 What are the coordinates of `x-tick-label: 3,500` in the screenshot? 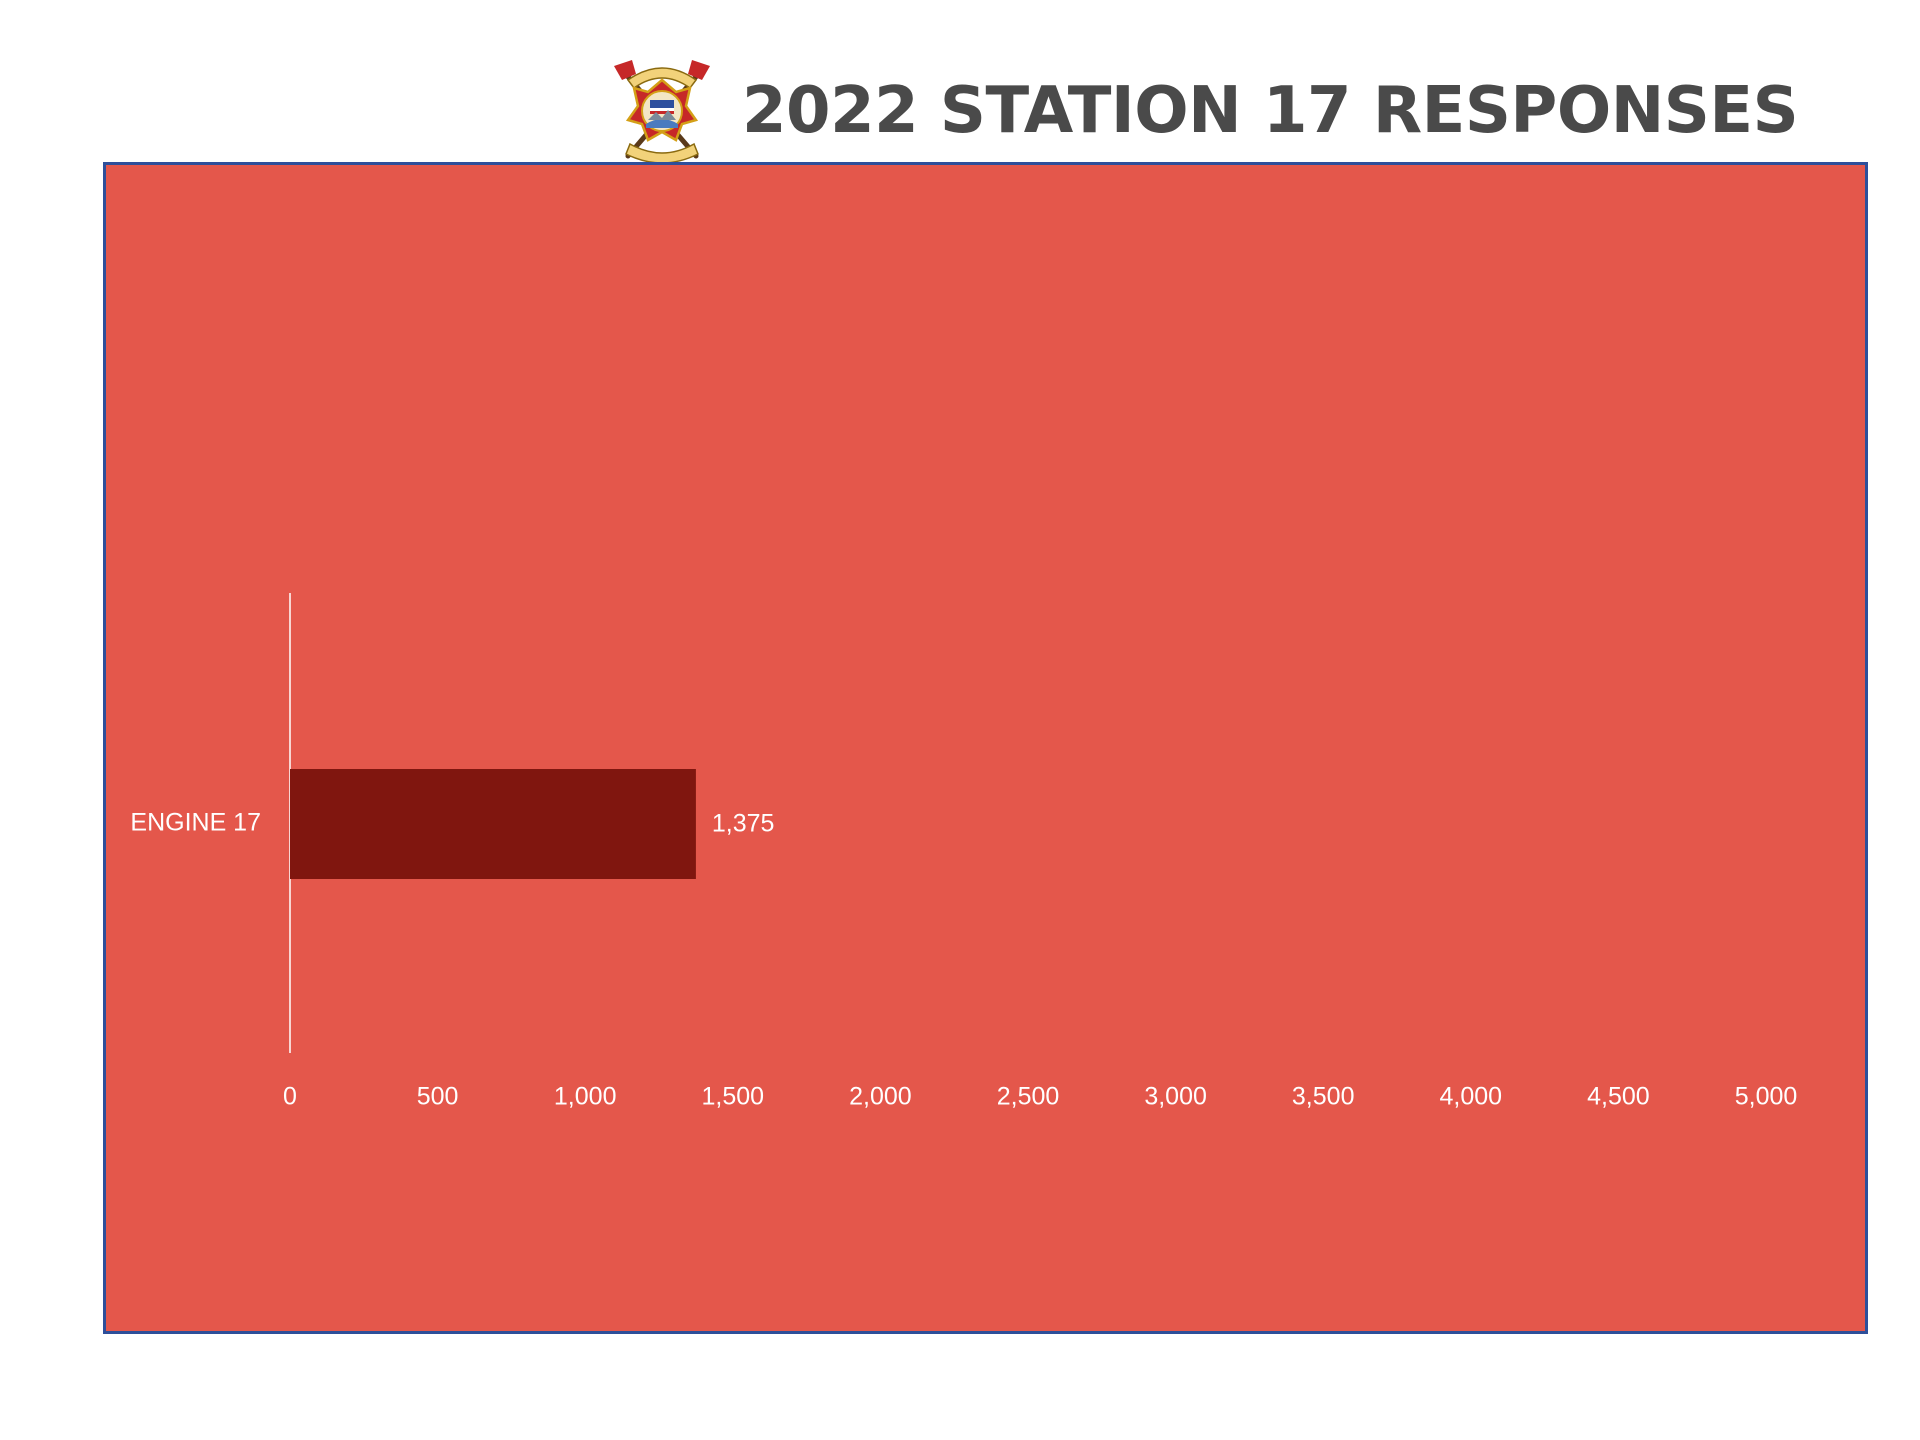 It's located at (1323, 1097).